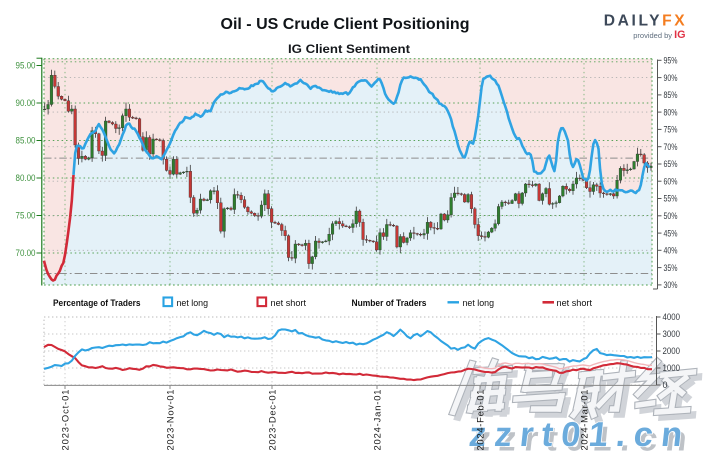  I want to click on svg-text: 30%, so click(671, 285).